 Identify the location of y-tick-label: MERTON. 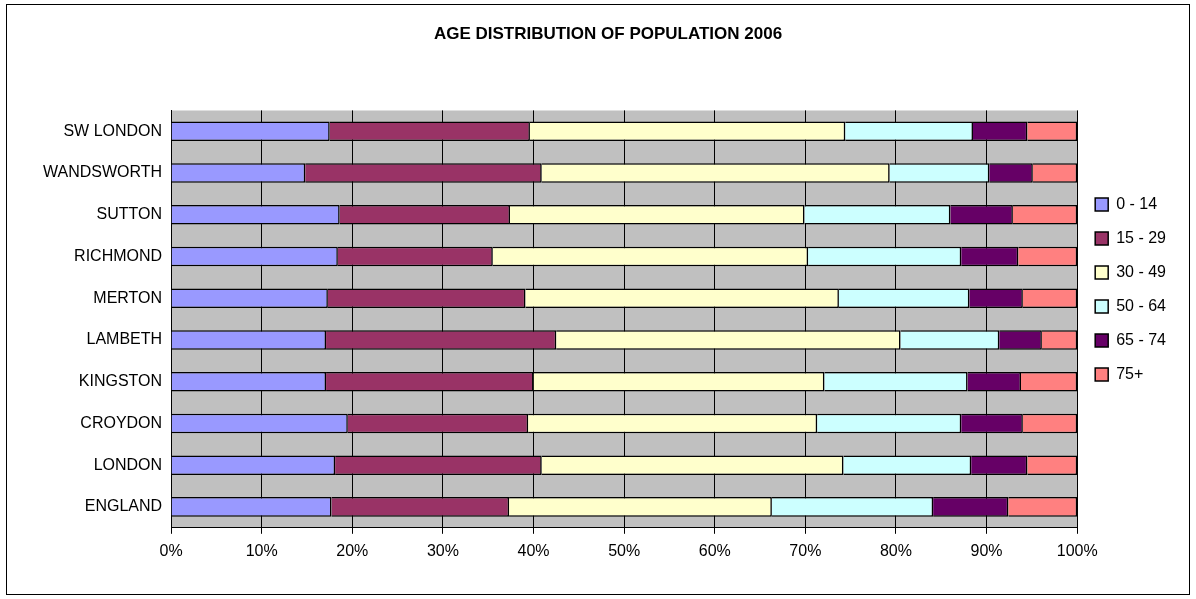
(128, 297).